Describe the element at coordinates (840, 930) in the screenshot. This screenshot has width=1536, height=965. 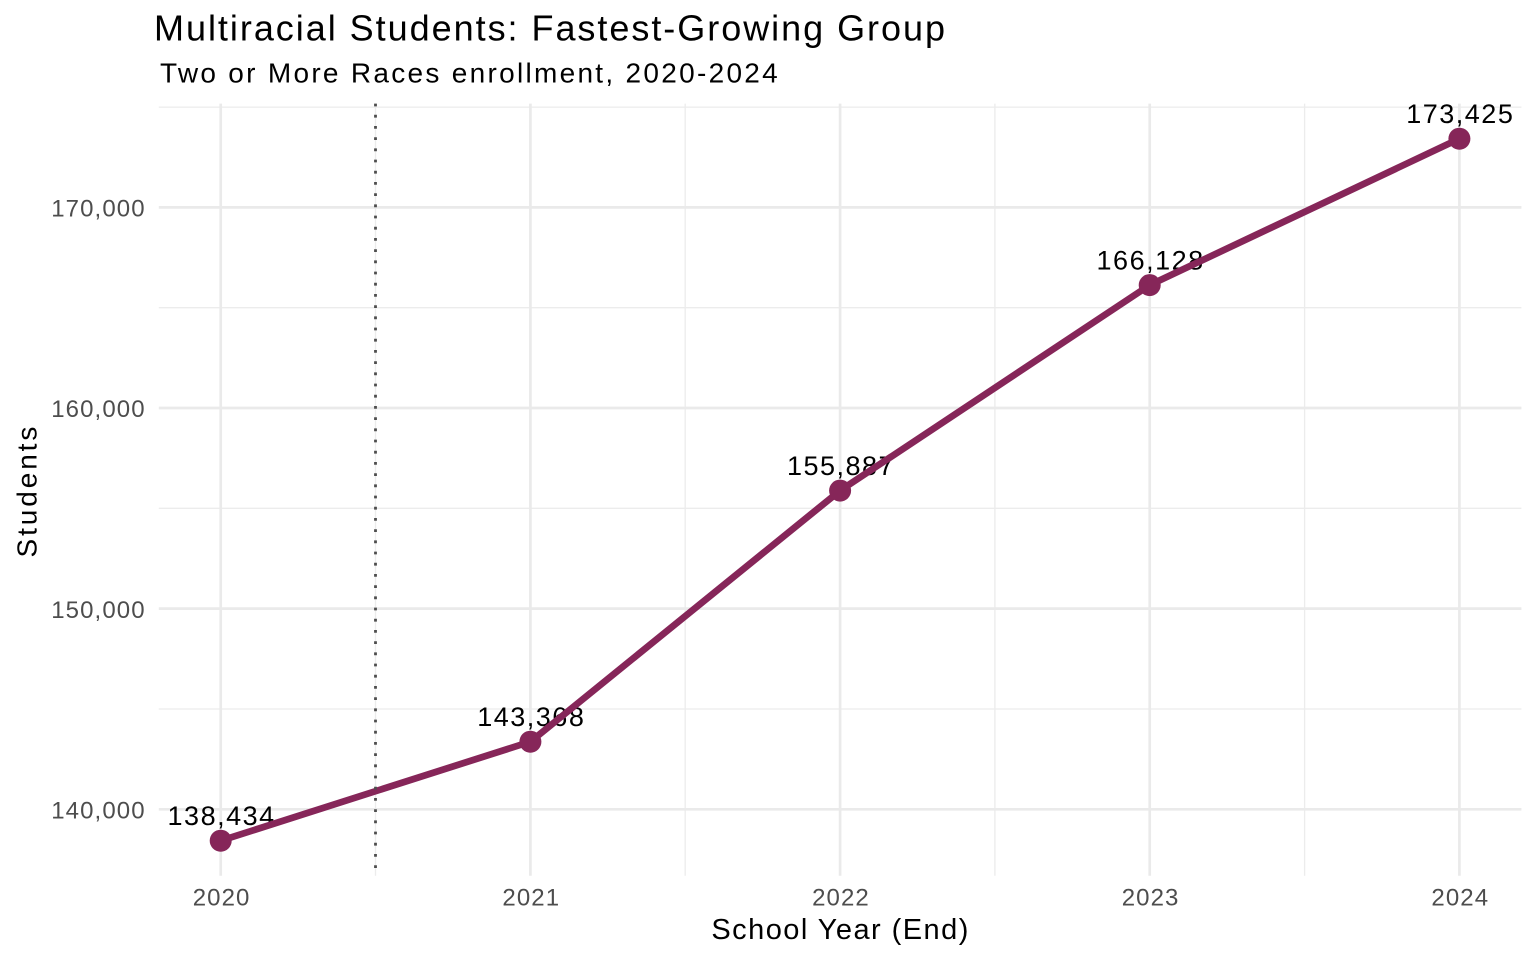
I see `svg-text: School Year (End)` at that location.